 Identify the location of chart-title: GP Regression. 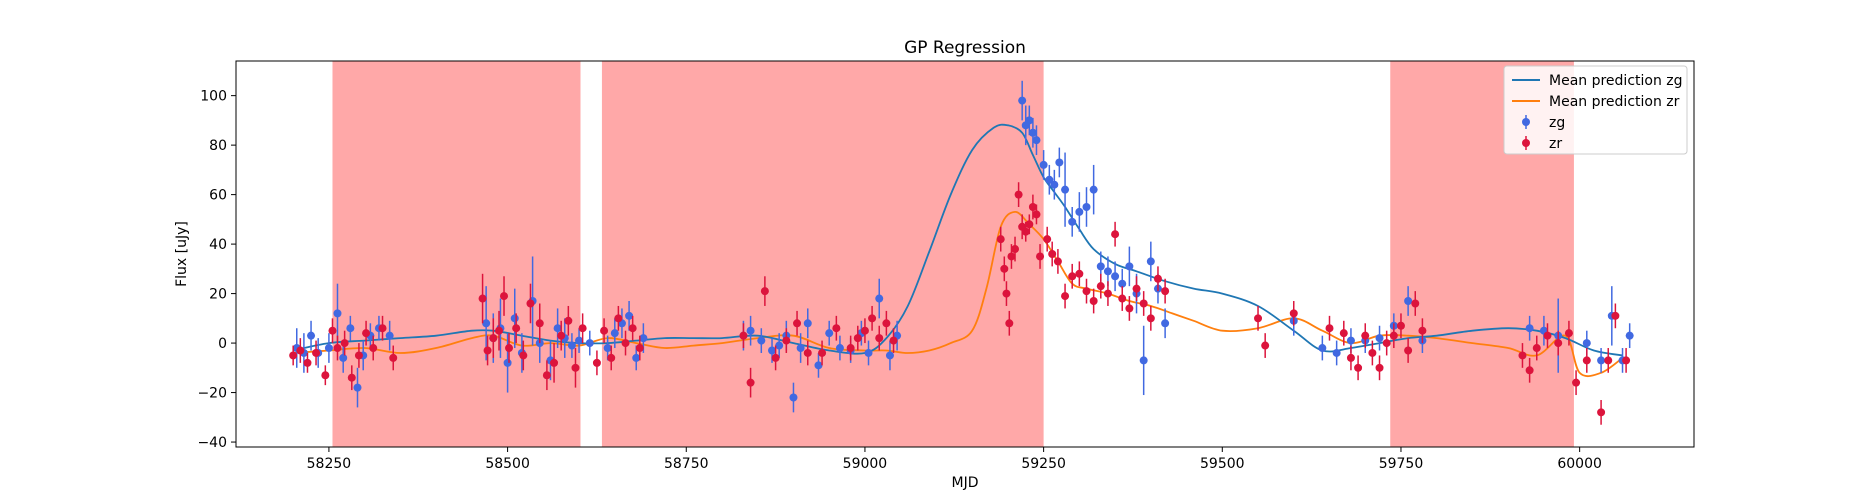
(965, 48).